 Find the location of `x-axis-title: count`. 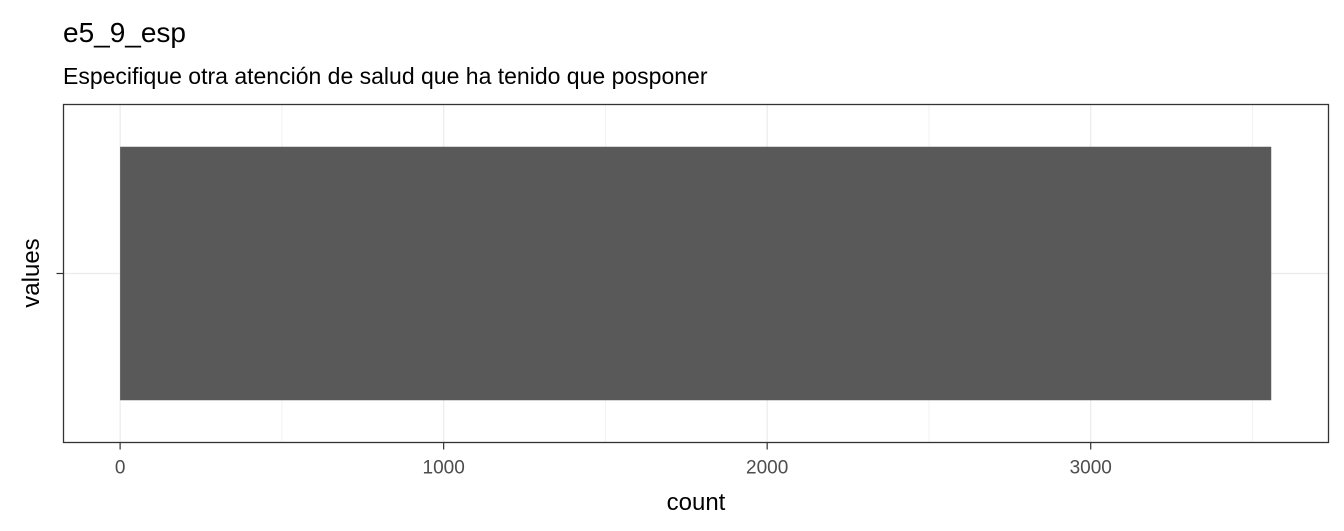

x-axis-title: count is located at coordinates (696, 502).